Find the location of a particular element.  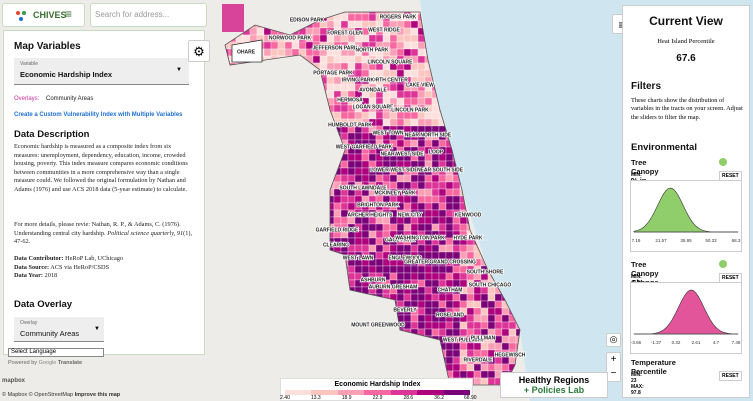

reset-button: RESET is located at coordinates (730, 376).